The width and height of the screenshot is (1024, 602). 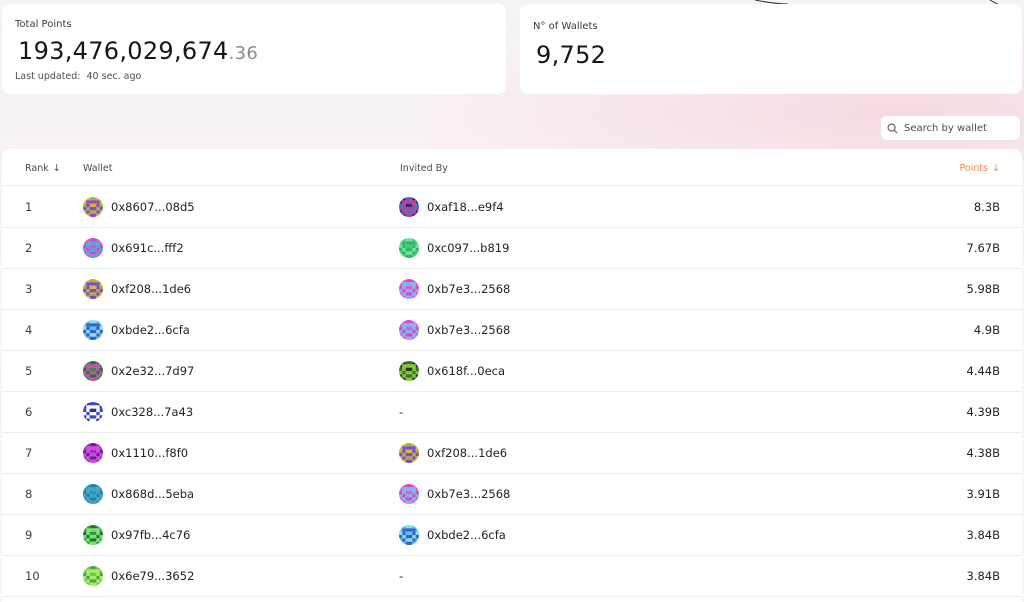 I want to click on header-wallet: Wallet, so click(x=98, y=168).